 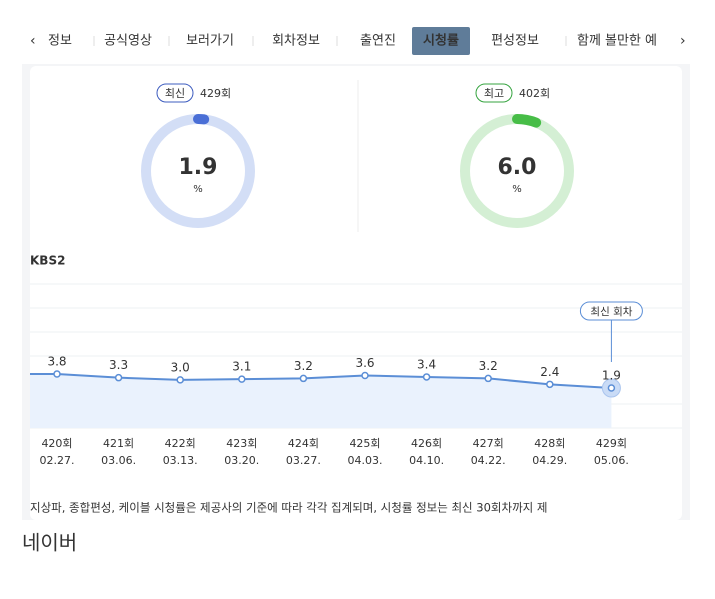 What do you see at coordinates (683, 41) in the screenshot?
I see `tab-arrow-right: ›` at bounding box center [683, 41].